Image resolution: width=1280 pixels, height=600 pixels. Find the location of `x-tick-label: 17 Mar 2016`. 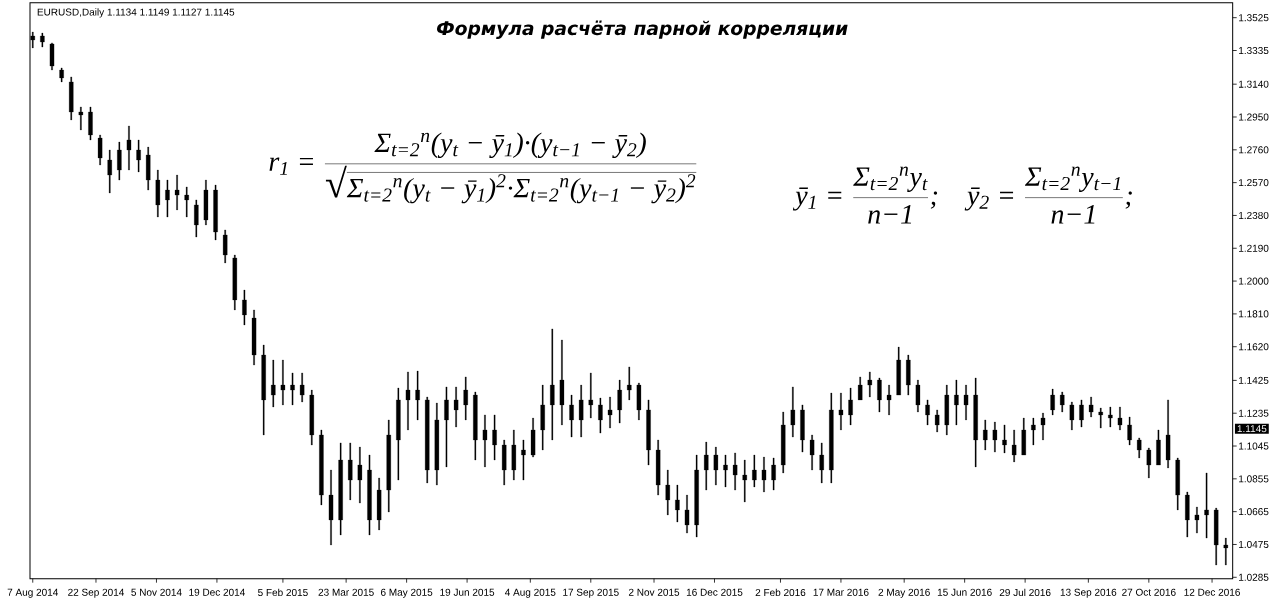

x-tick-label: 17 Mar 2016 is located at coordinates (841, 592).